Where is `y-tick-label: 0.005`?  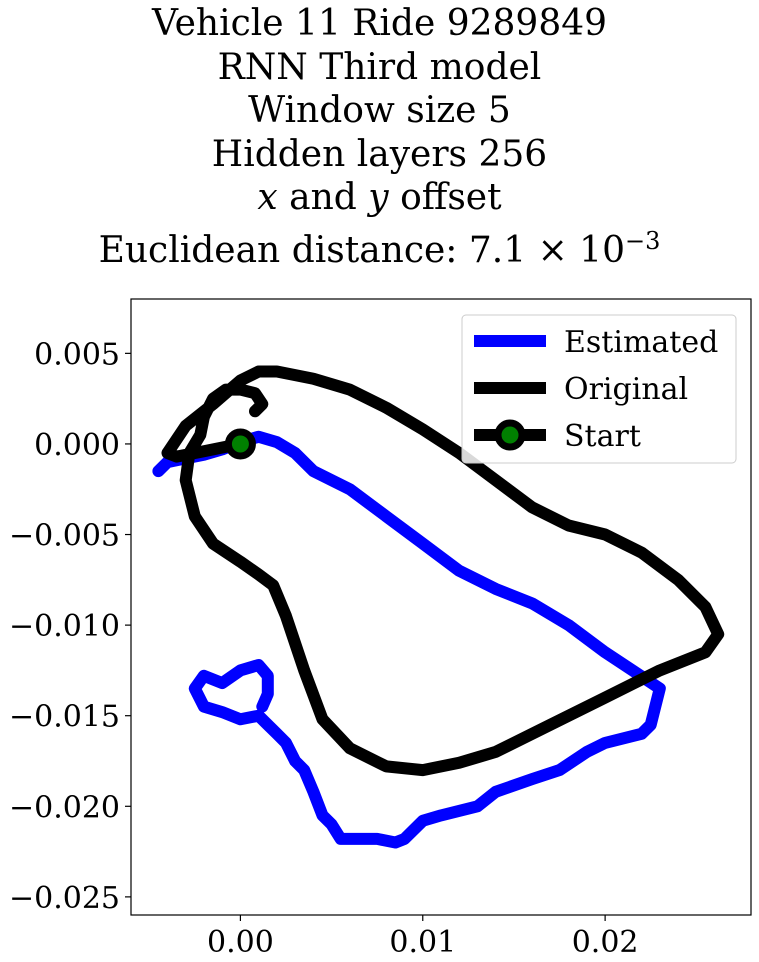
y-tick-label: 0.005 is located at coordinates (77, 354).